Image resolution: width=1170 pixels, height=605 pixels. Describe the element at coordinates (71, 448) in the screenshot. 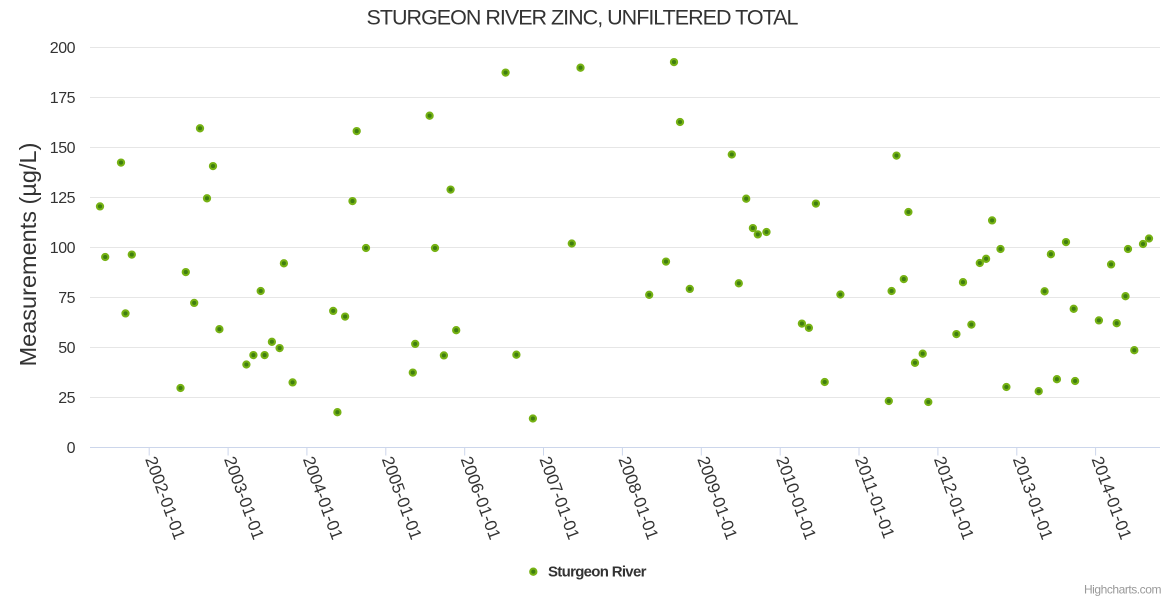

I see `svg-text: 0` at that location.